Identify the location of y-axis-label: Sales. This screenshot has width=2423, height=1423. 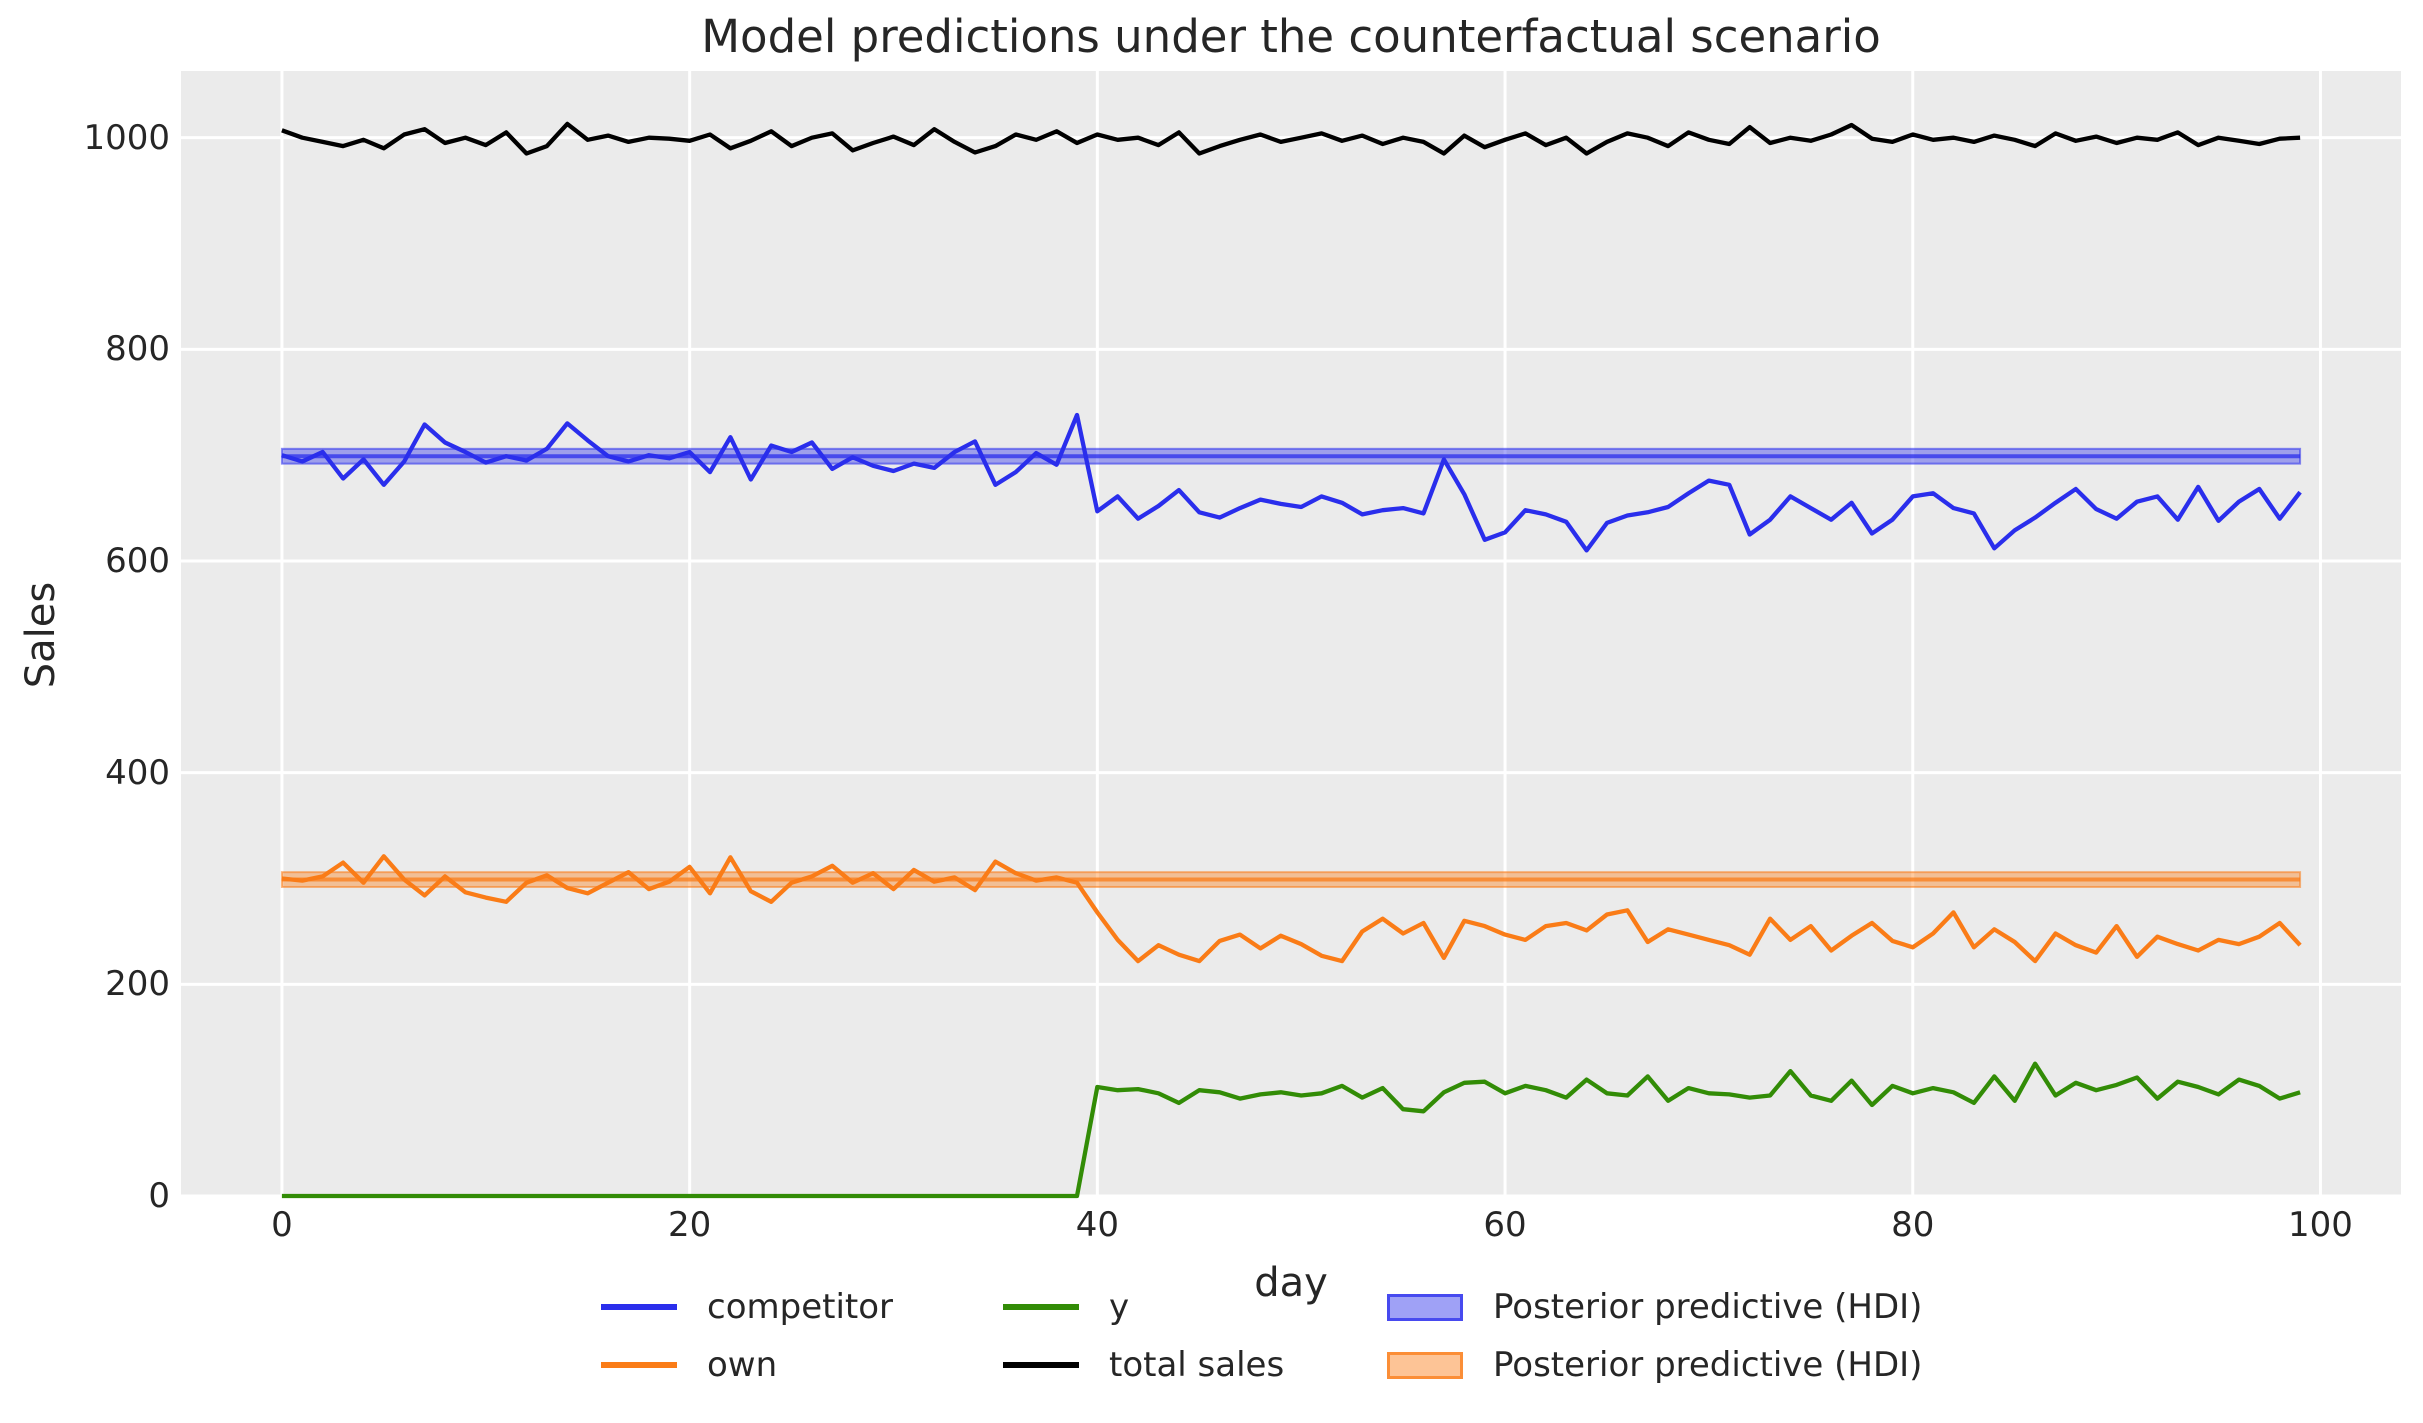
(41, 635).